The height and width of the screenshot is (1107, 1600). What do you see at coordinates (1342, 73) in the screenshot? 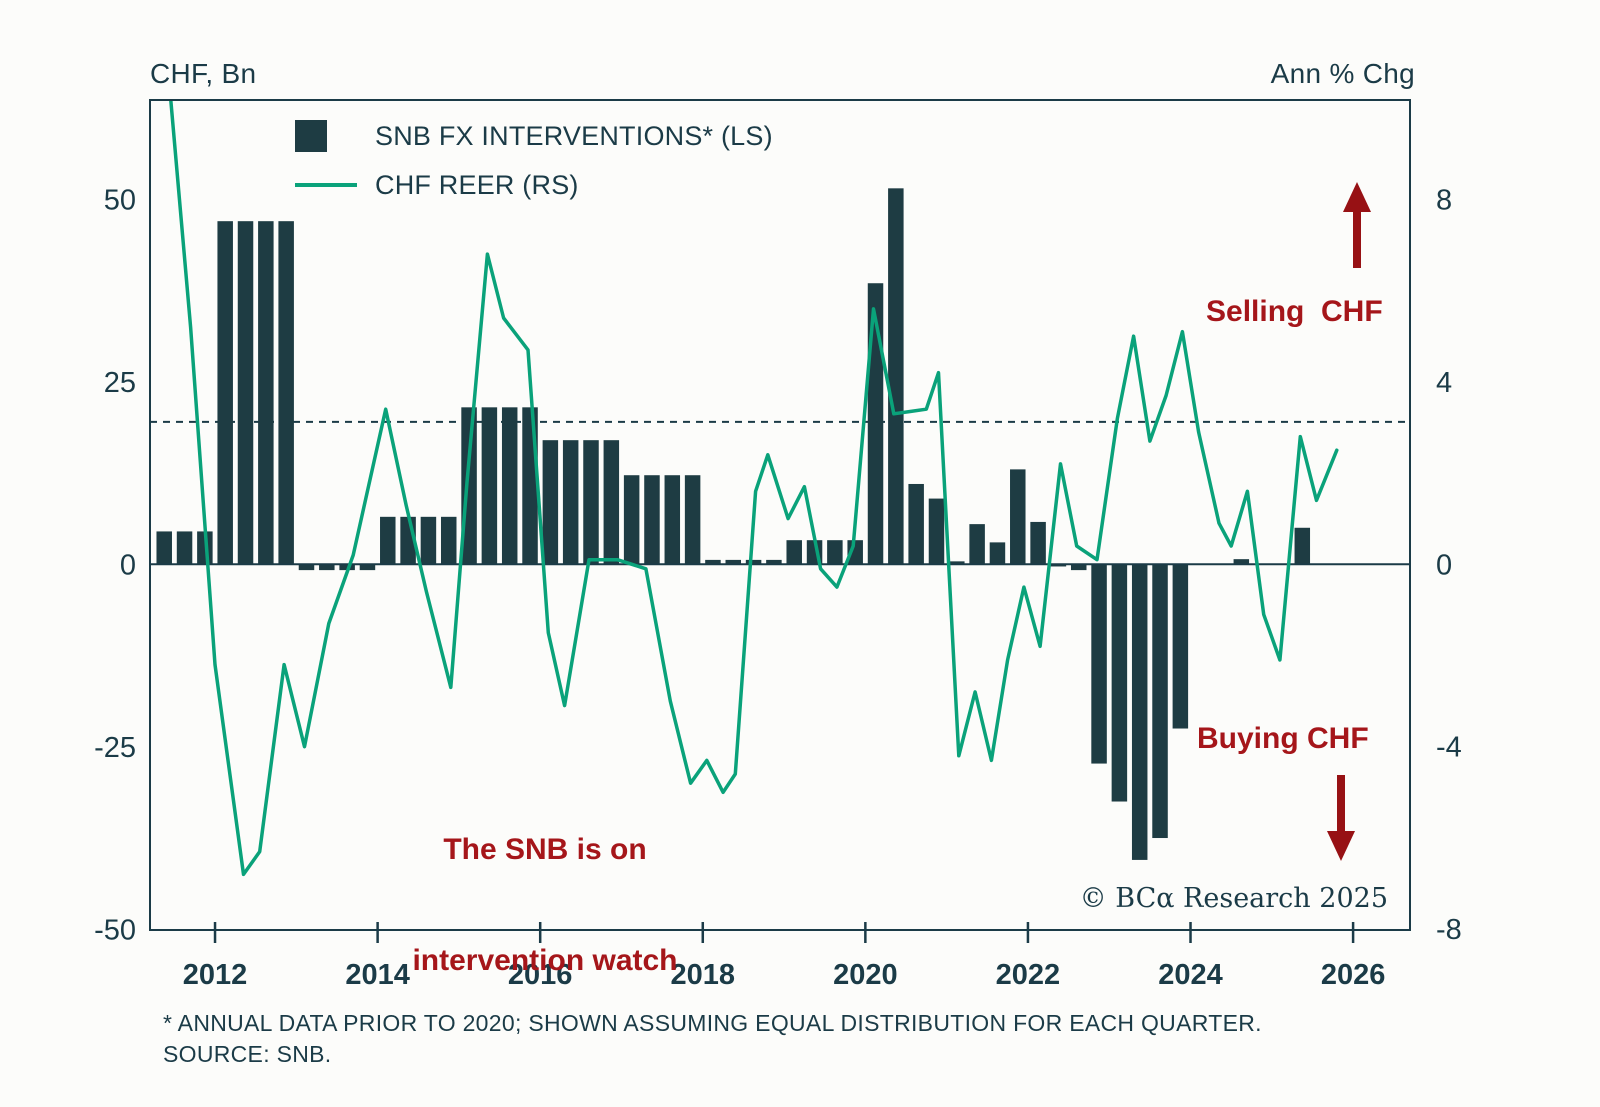
I see `right-axis-title: Ann % Chg` at bounding box center [1342, 73].